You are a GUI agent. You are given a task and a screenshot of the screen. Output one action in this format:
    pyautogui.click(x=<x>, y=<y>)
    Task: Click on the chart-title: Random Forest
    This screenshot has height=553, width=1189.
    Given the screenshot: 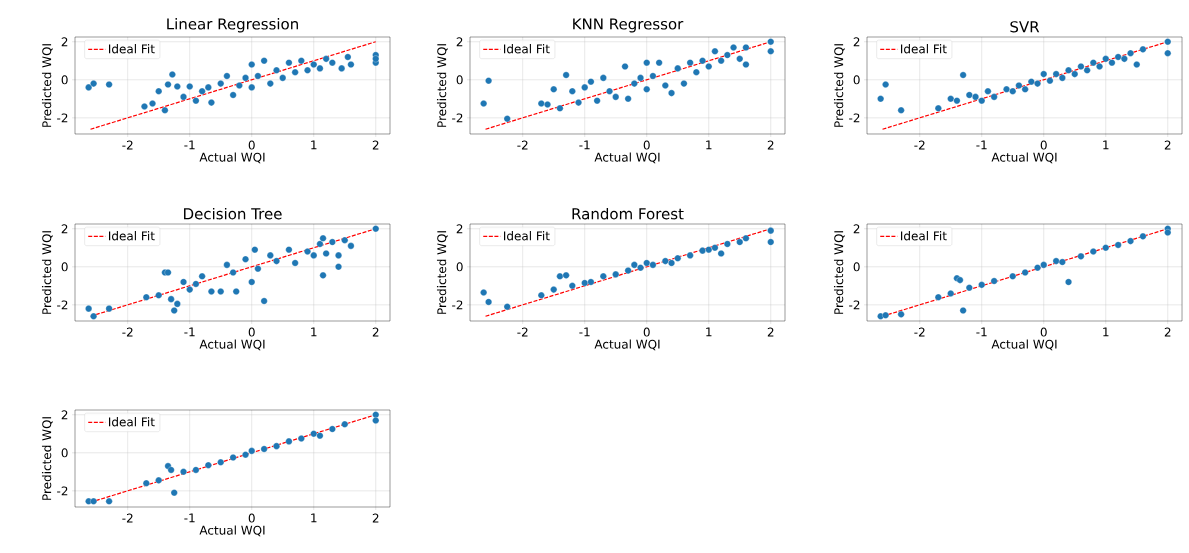 What is the action you would take?
    pyautogui.click(x=628, y=213)
    